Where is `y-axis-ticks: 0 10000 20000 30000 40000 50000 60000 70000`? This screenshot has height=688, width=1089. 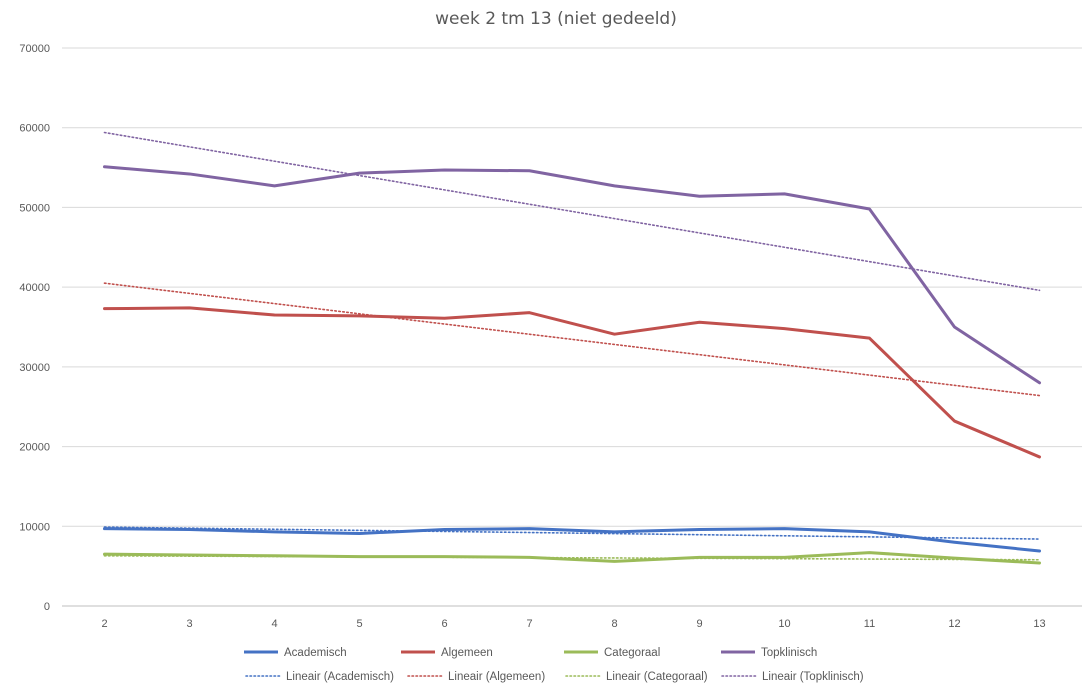
y-axis-ticks: 0 10000 20000 30000 40000 50000 60000 70000 is located at coordinates (34, 328).